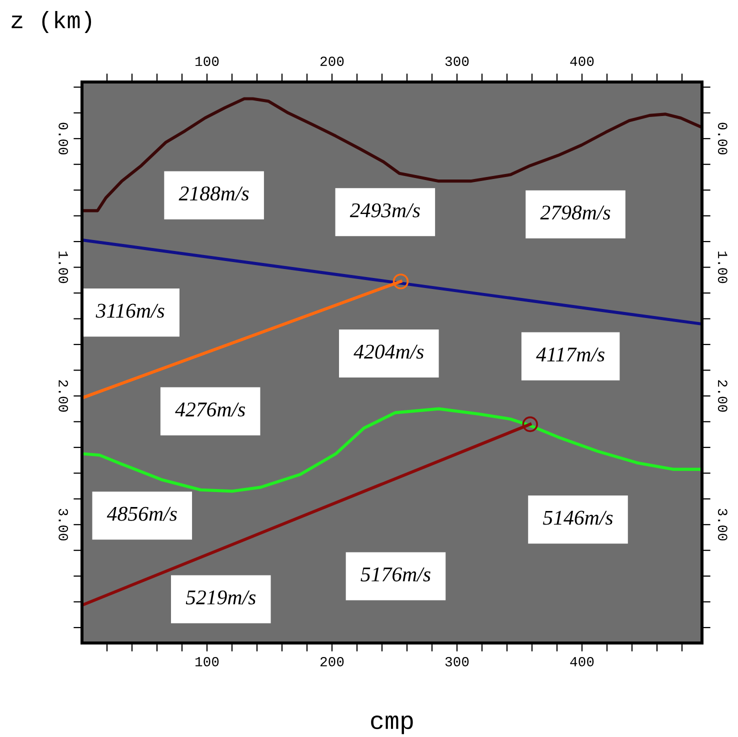 Image resolution: width=738 pixels, height=737 pixels. What do you see at coordinates (63, 268) in the screenshot?
I see `y-tick-label: 1.00` at bounding box center [63, 268].